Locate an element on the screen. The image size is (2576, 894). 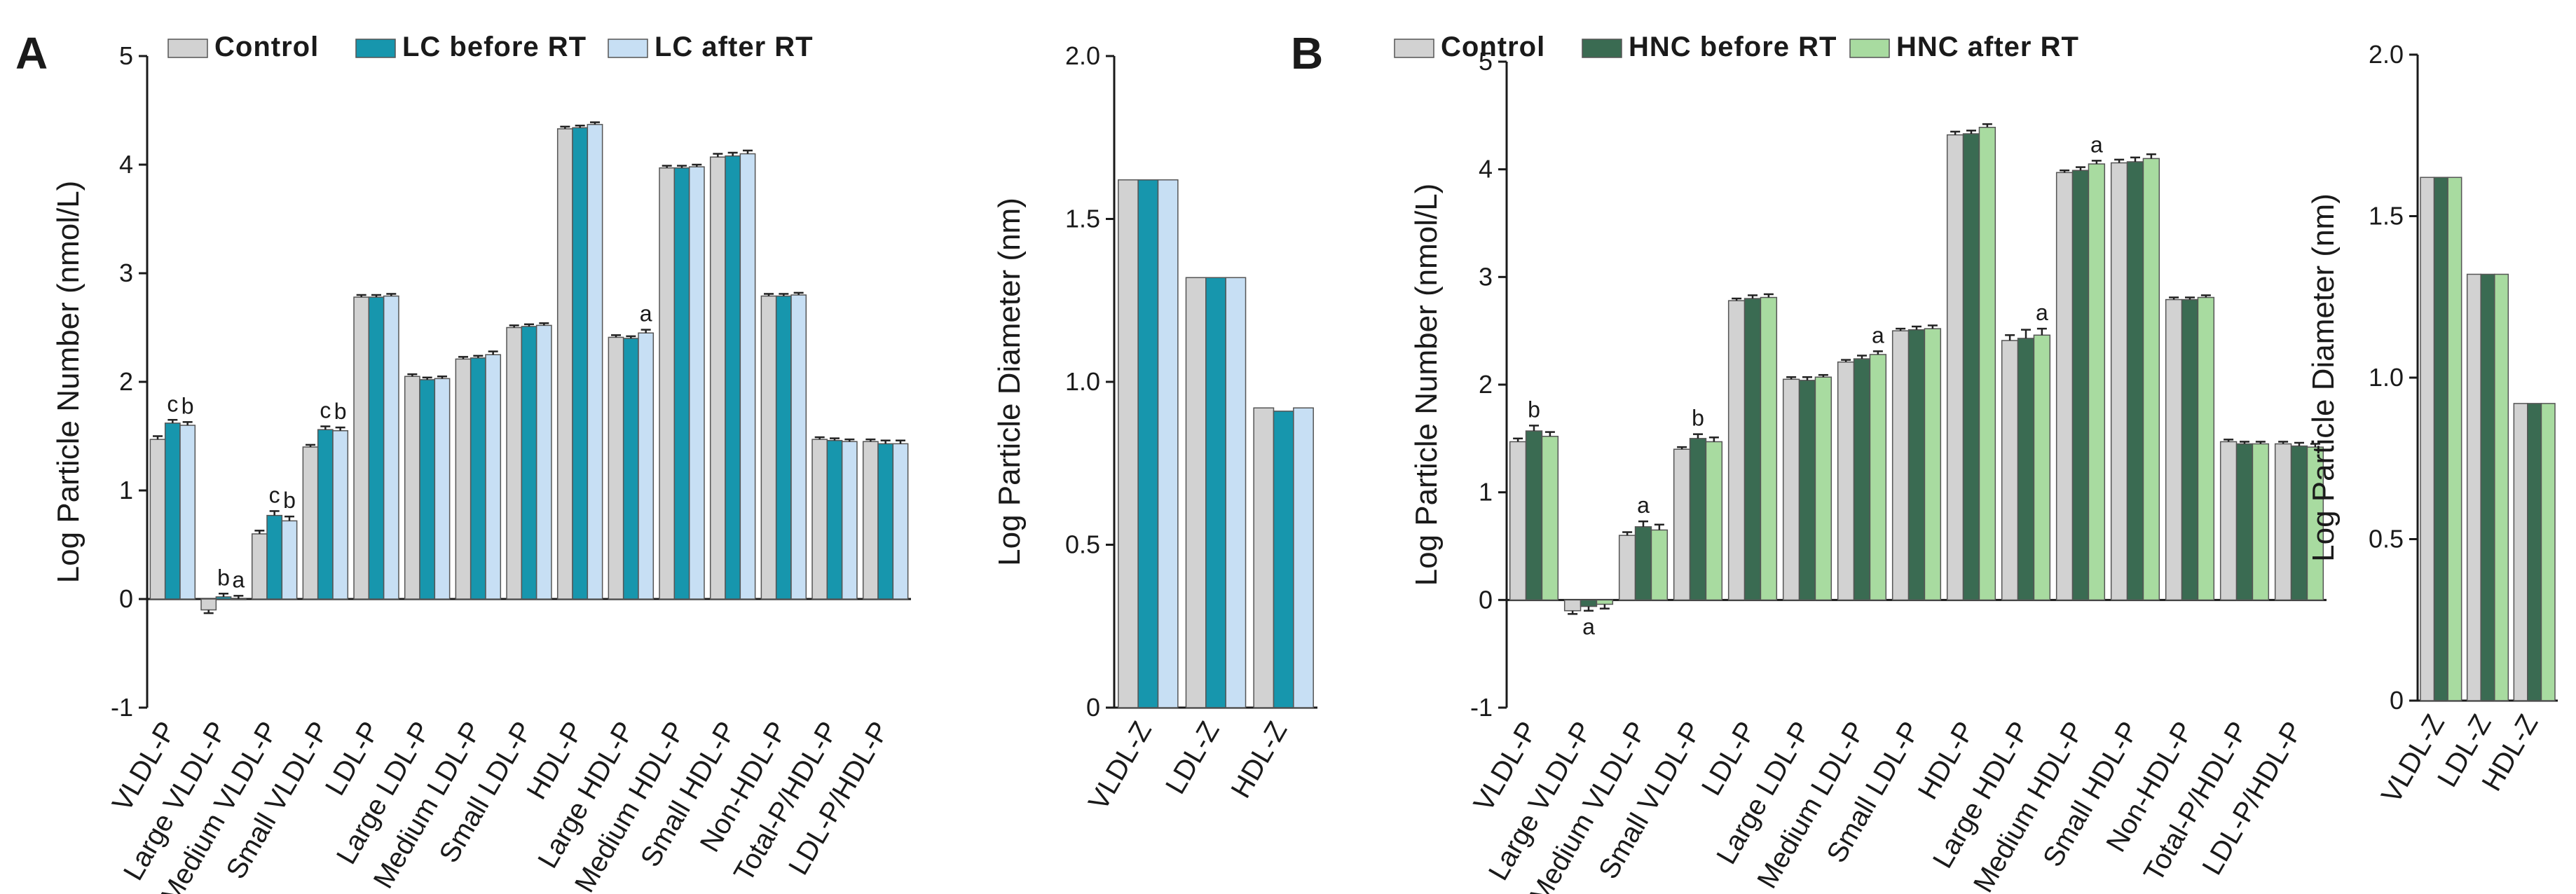
legend-a-label-1: LC before RT is located at coordinates (495, 47).